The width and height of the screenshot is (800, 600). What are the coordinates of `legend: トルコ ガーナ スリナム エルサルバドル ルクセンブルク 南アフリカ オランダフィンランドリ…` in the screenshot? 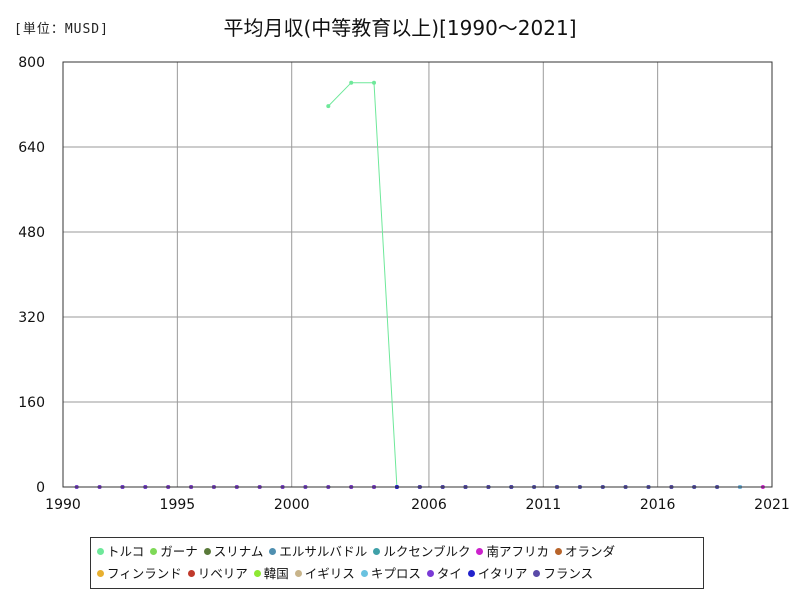 It's located at (397, 563).